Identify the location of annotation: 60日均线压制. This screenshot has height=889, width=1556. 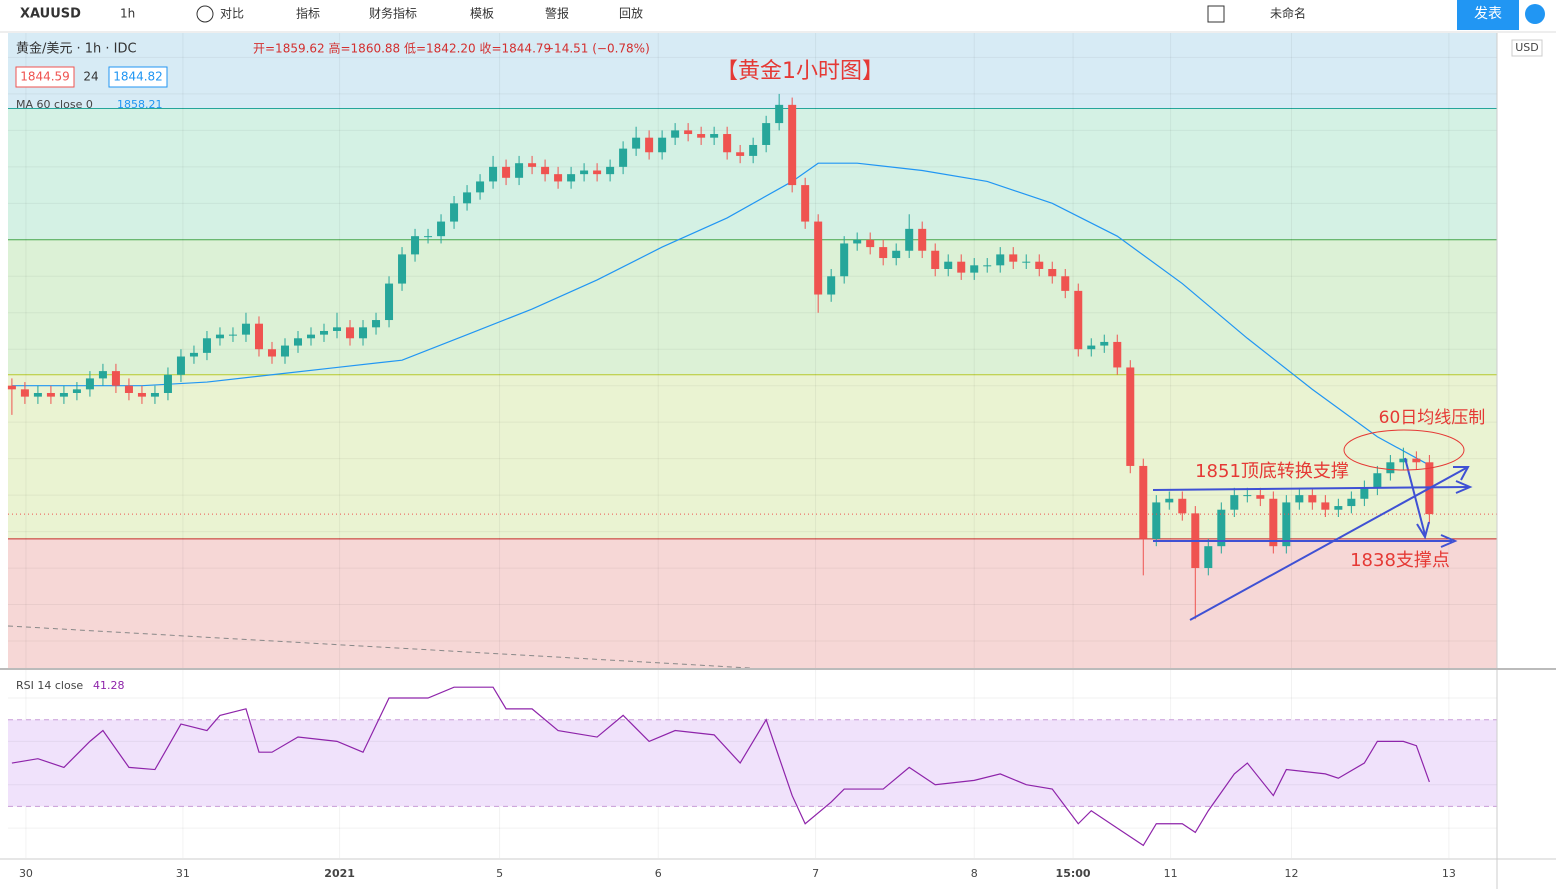
(1432, 418).